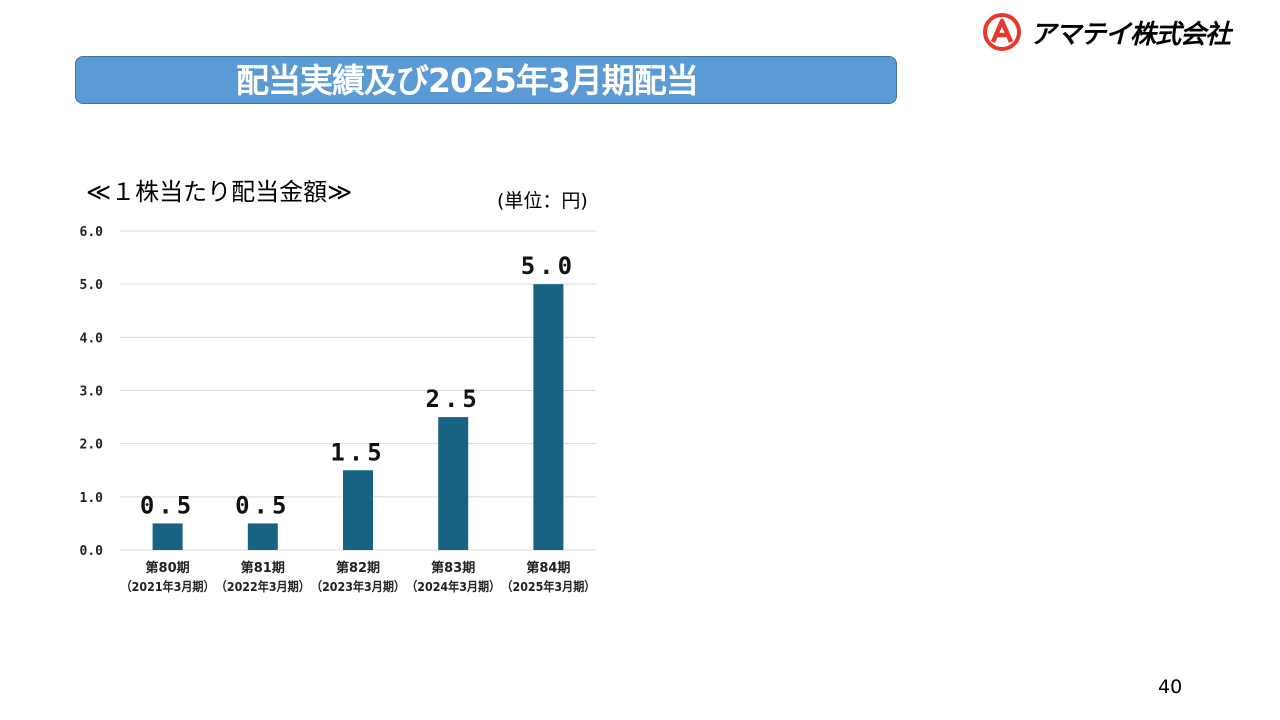 This screenshot has height=720, width=1280. I want to click on data-label: 1.5, so click(357, 452).